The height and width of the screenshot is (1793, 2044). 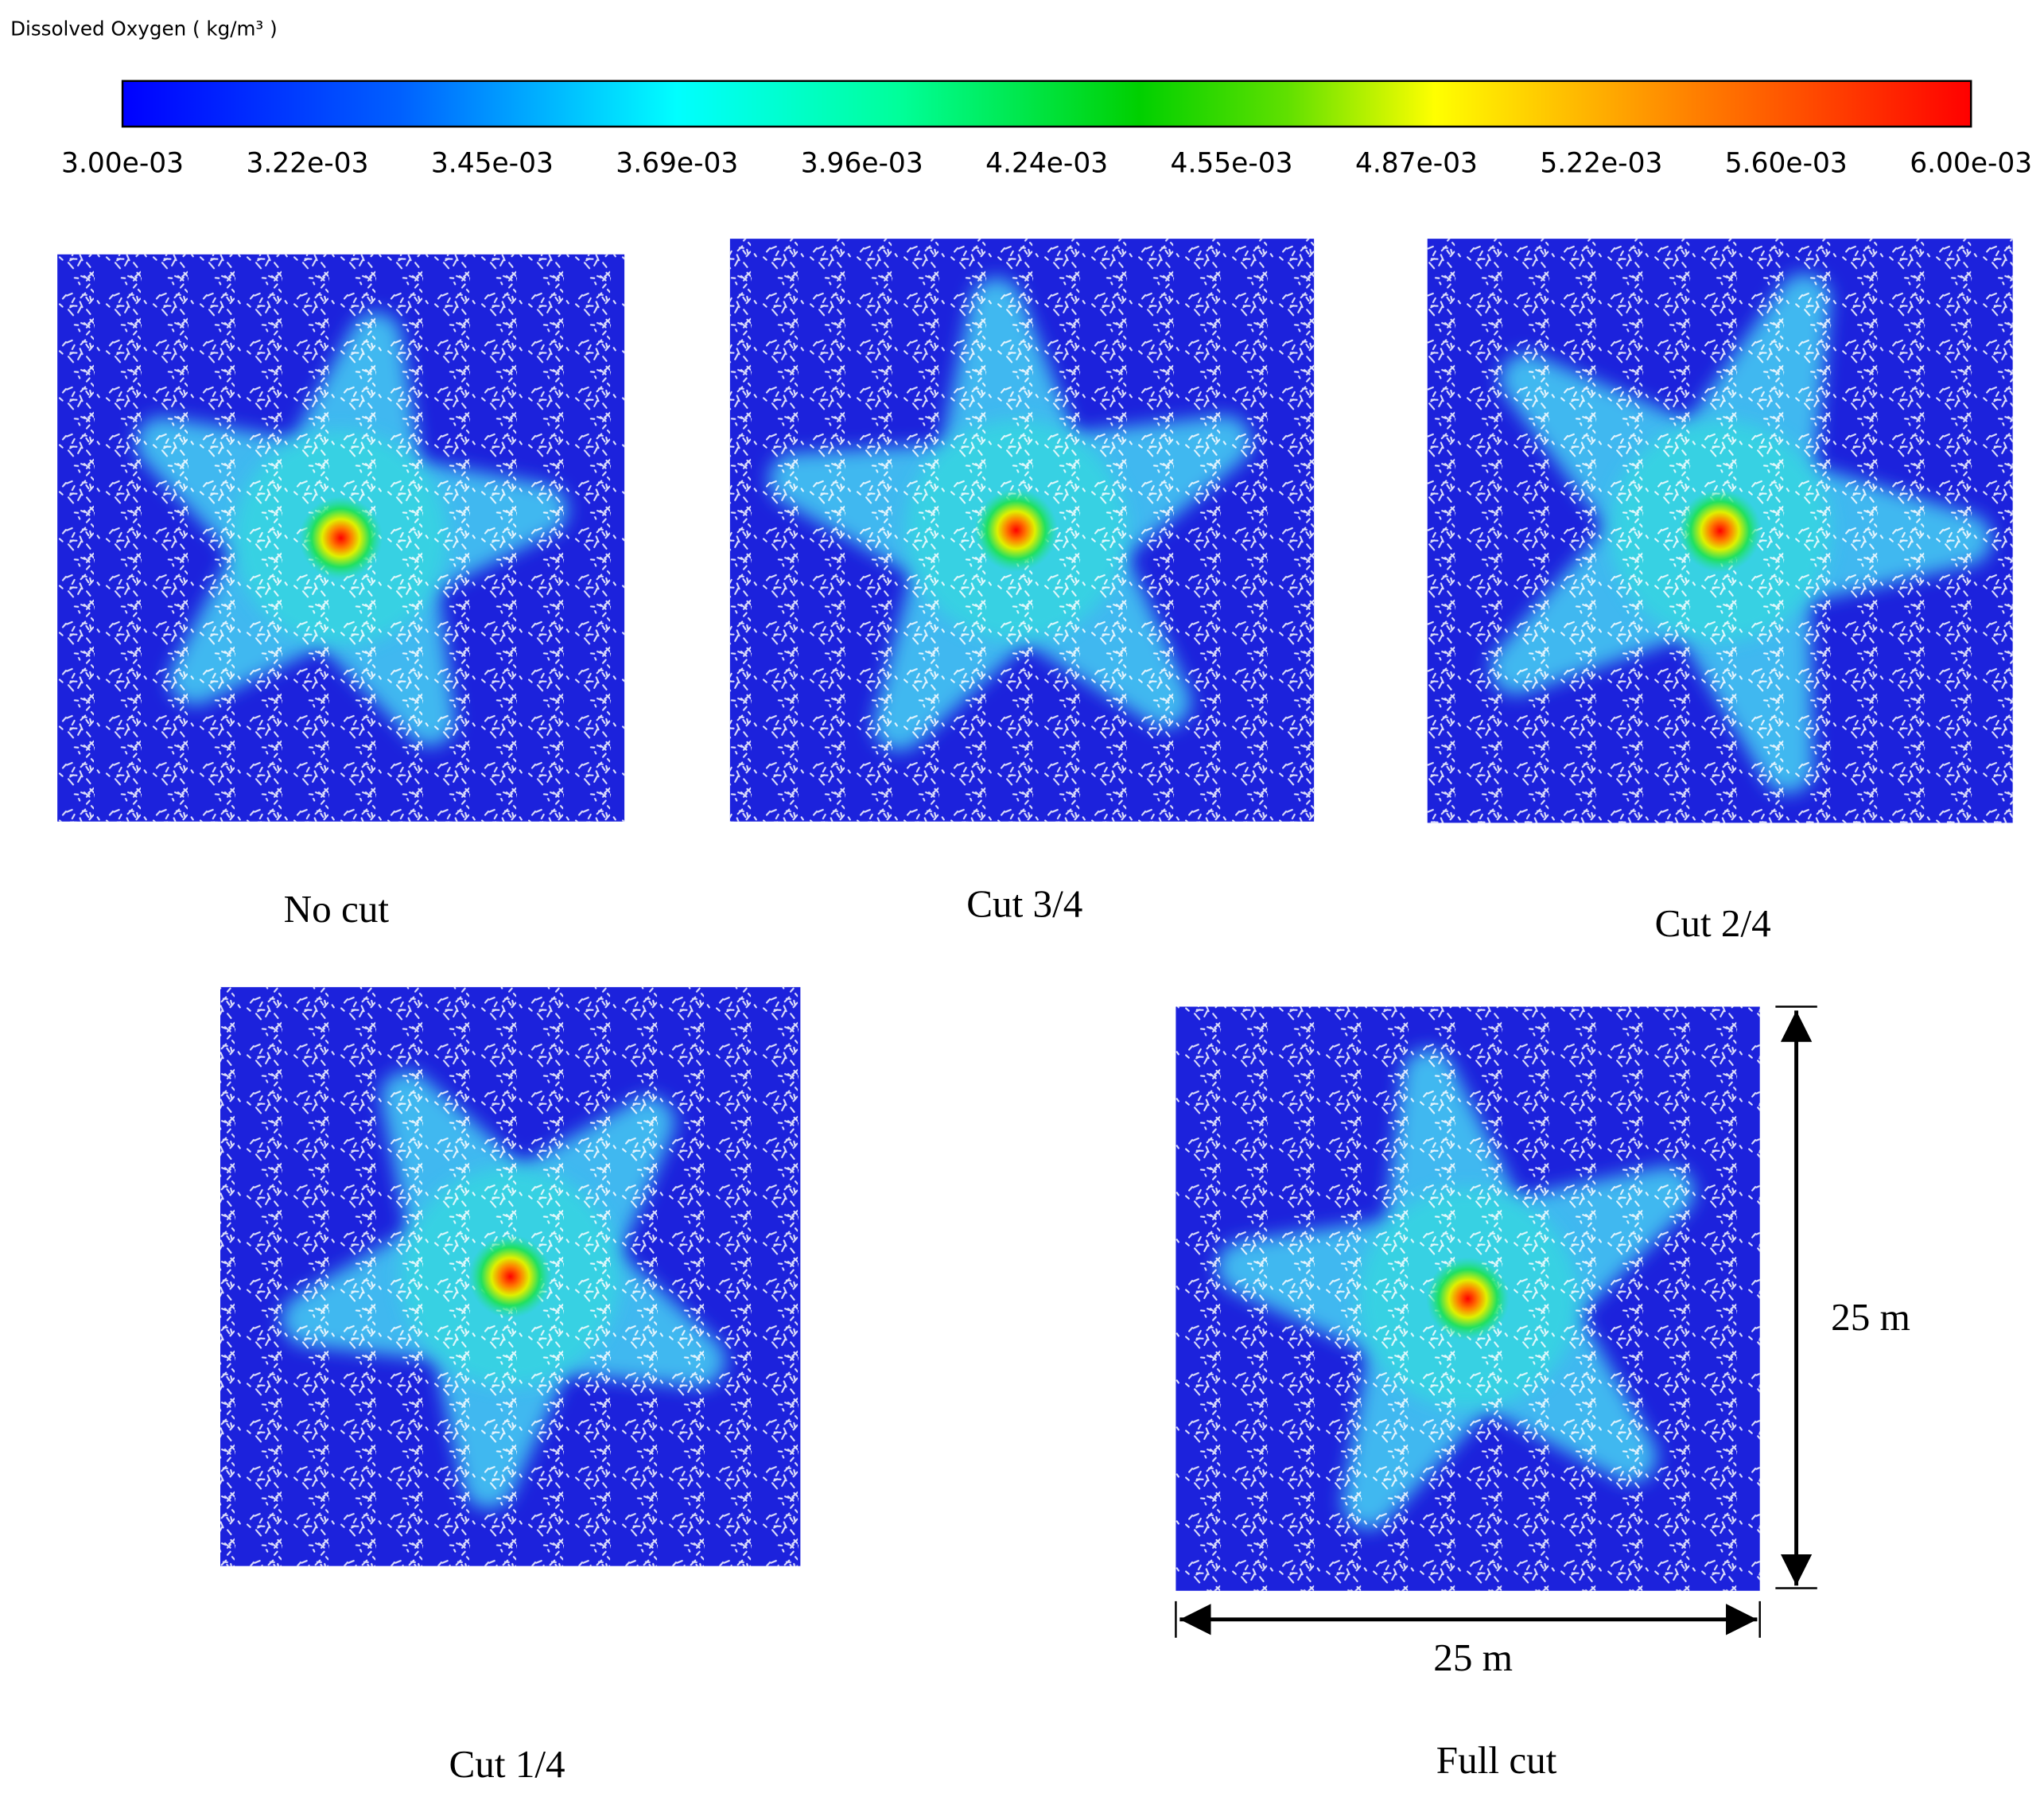 What do you see at coordinates (1870, 1317) in the screenshot?
I see `height-label: 25 m` at bounding box center [1870, 1317].